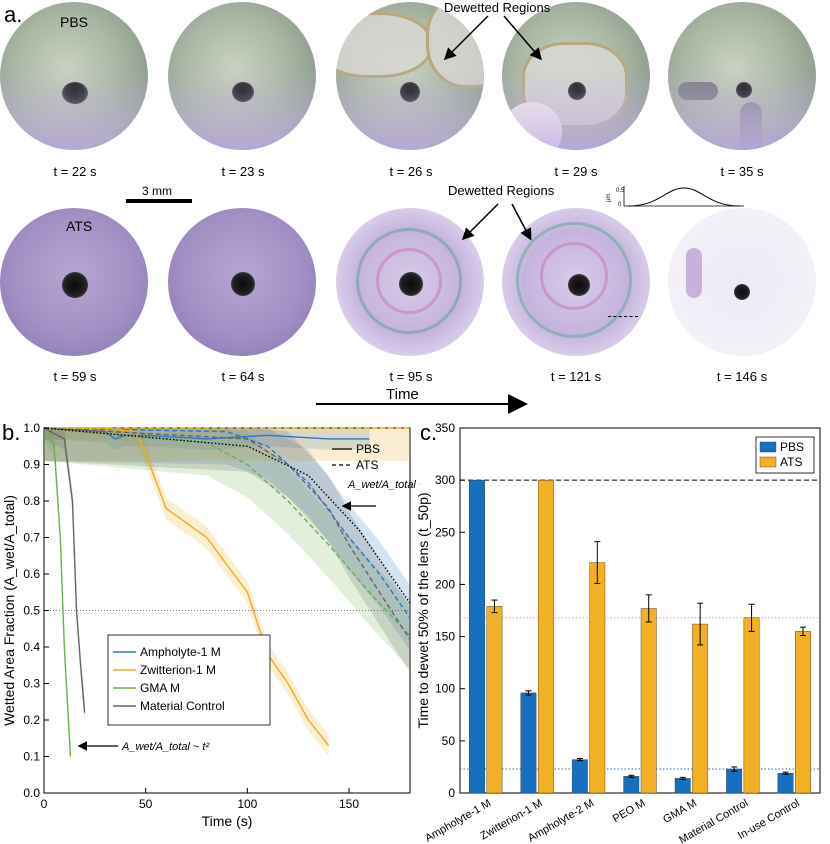  What do you see at coordinates (178, 670) in the screenshot?
I see `legend-label: Zwitterion-1 M` at bounding box center [178, 670].